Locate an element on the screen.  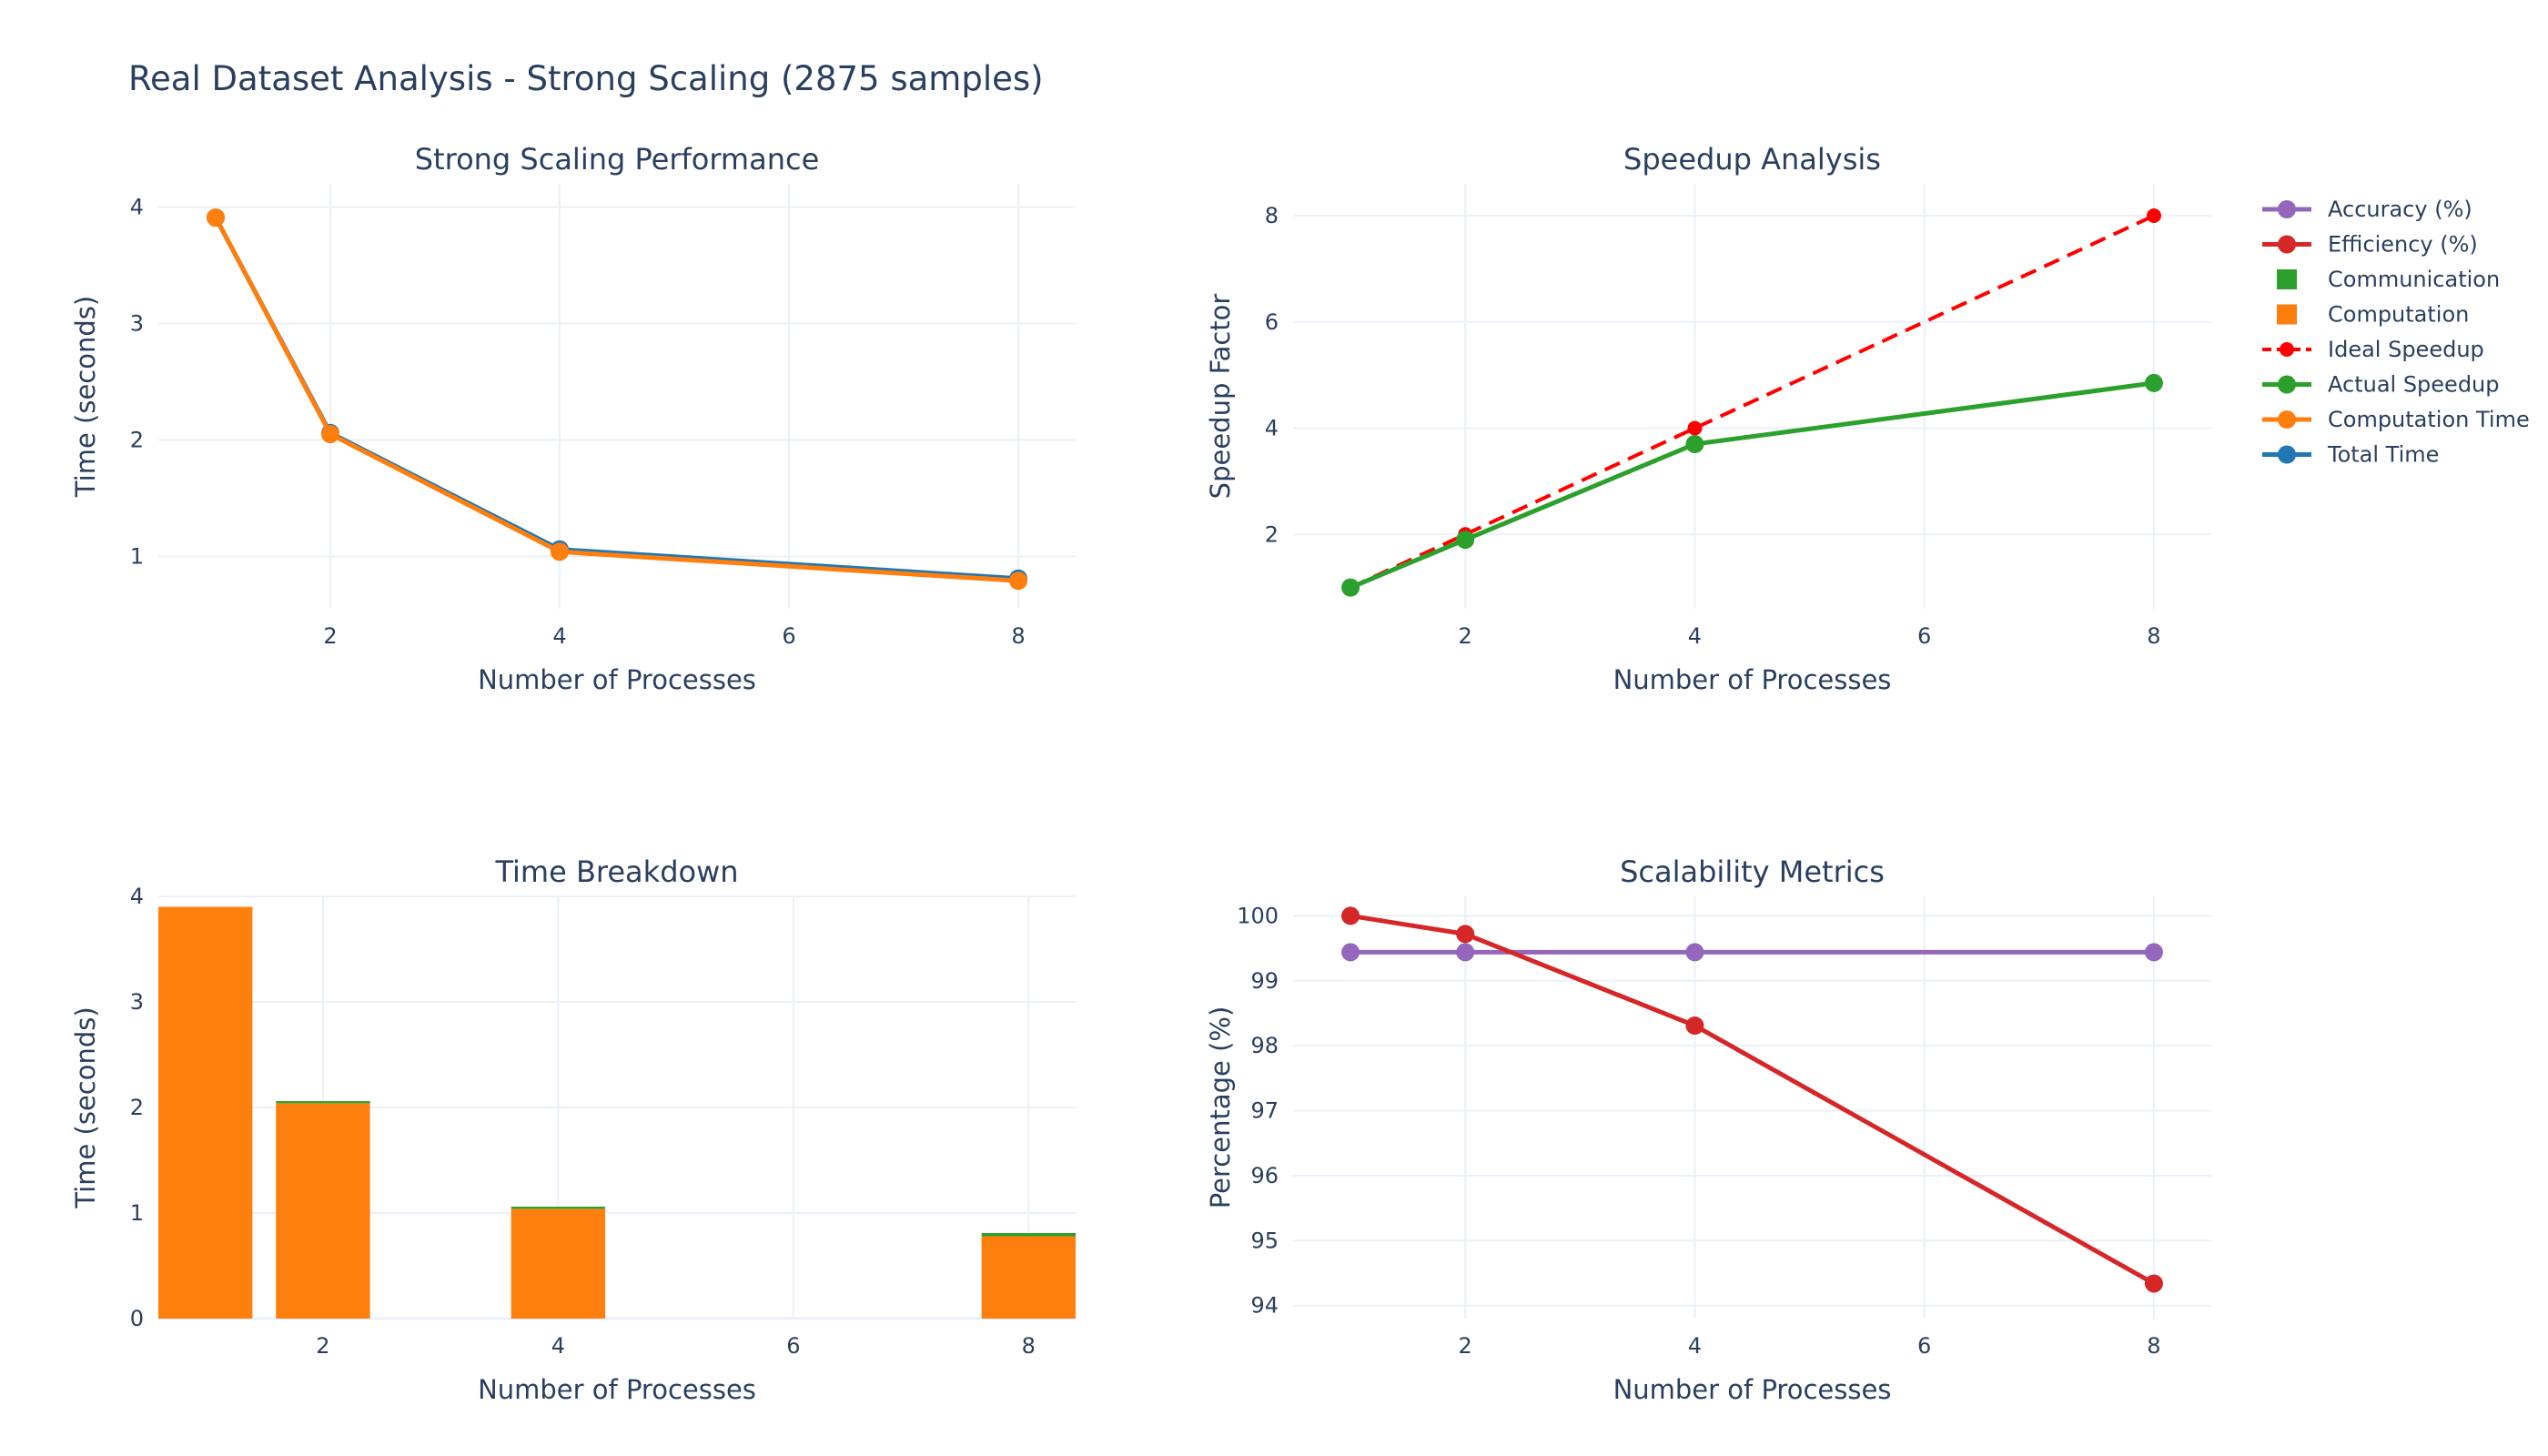
legend-item-communication: Communication is located at coordinates (2389, 280).